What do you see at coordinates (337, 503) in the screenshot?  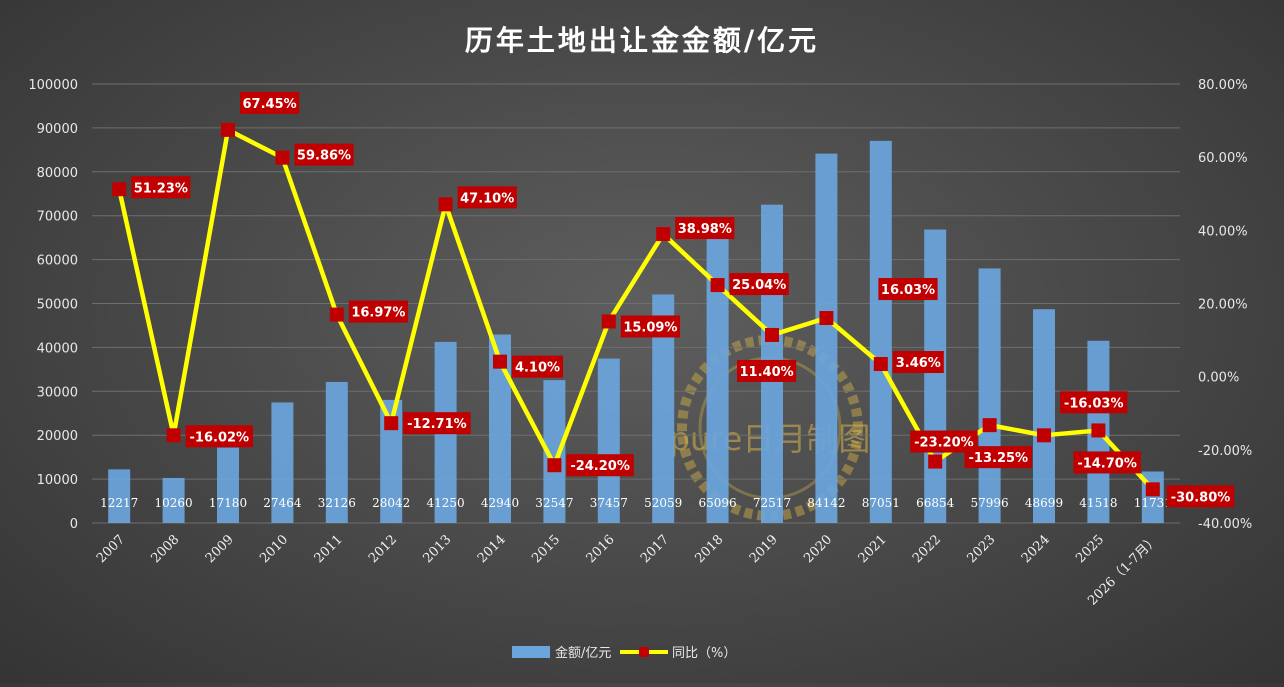 I see `bar-value-label: 32126` at bounding box center [337, 503].